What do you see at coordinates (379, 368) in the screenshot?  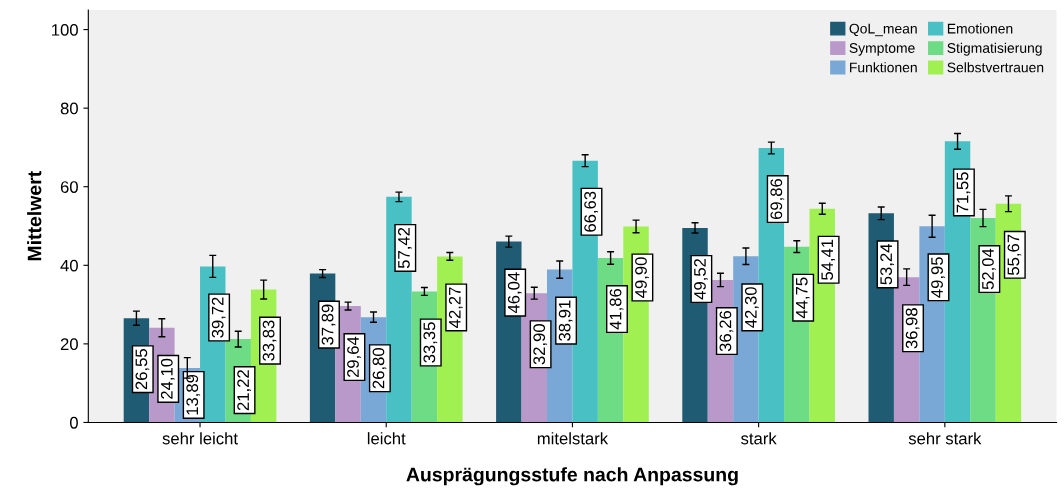 I see `data-label: 26,80` at bounding box center [379, 368].